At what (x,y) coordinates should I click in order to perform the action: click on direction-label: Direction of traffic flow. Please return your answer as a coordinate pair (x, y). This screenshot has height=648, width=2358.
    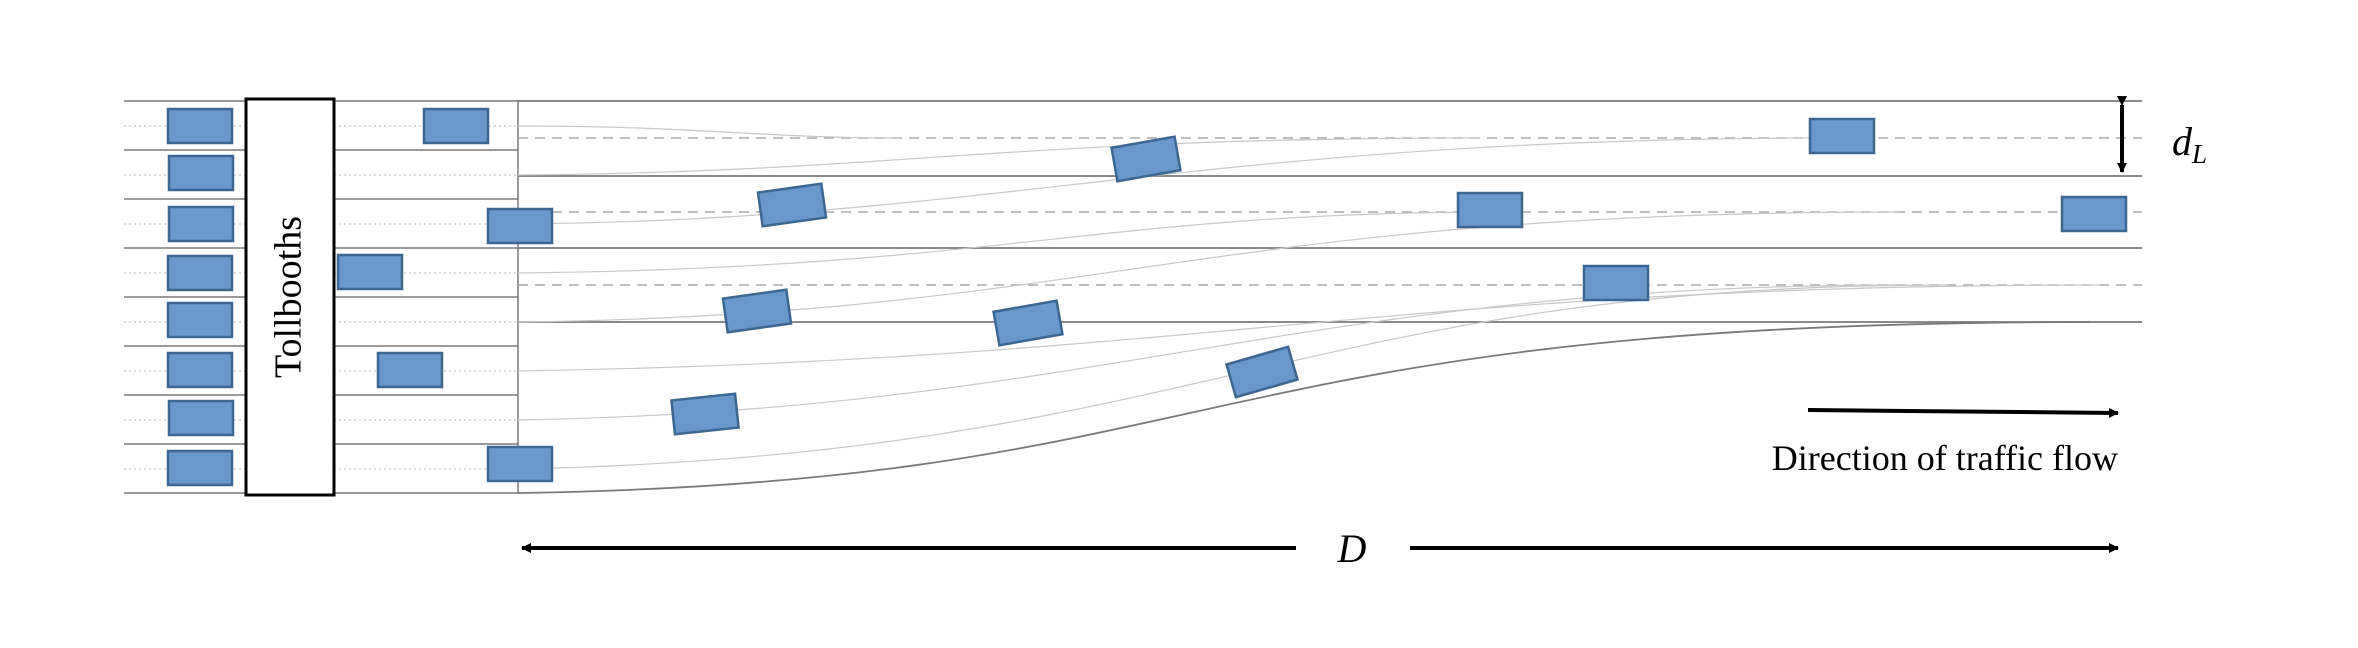
    Looking at the image, I should click on (1945, 458).